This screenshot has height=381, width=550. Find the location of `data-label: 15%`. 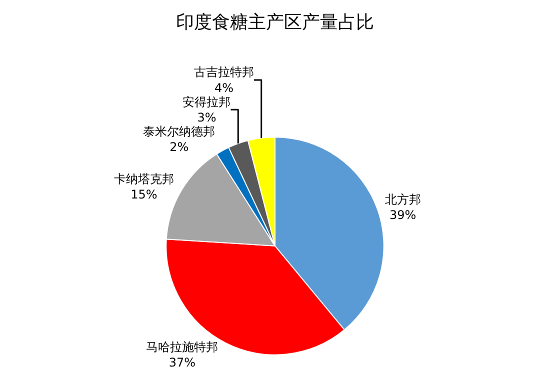

data-label: 15% is located at coordinates (144, 194).